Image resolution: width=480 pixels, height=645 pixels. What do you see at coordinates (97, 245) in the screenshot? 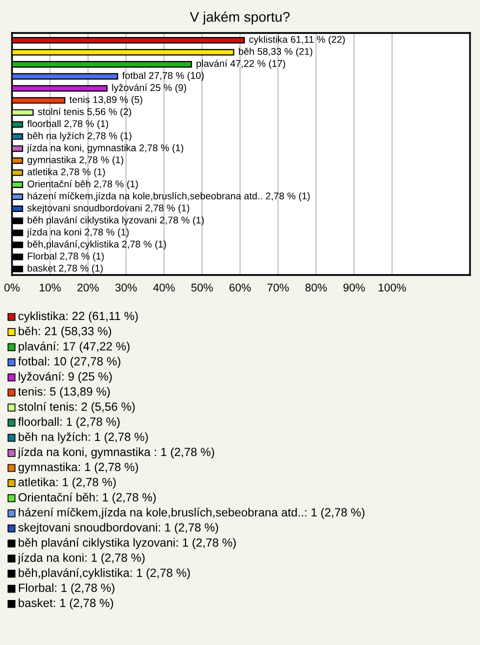
I see `category-label: běh,plavání,cyklistika 2,78 % (1)` at bounding box center [97, 245].